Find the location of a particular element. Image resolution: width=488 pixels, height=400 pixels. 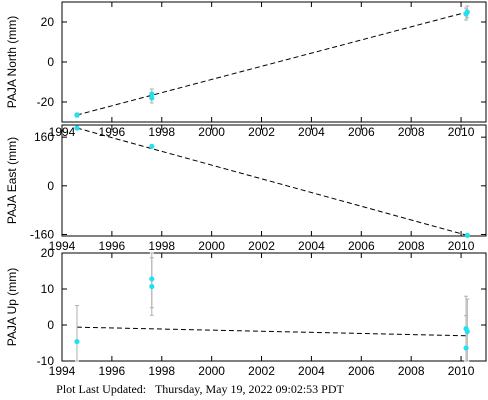

y-axis-label: PAJA North (mm) is located at coordinates (12, 62).